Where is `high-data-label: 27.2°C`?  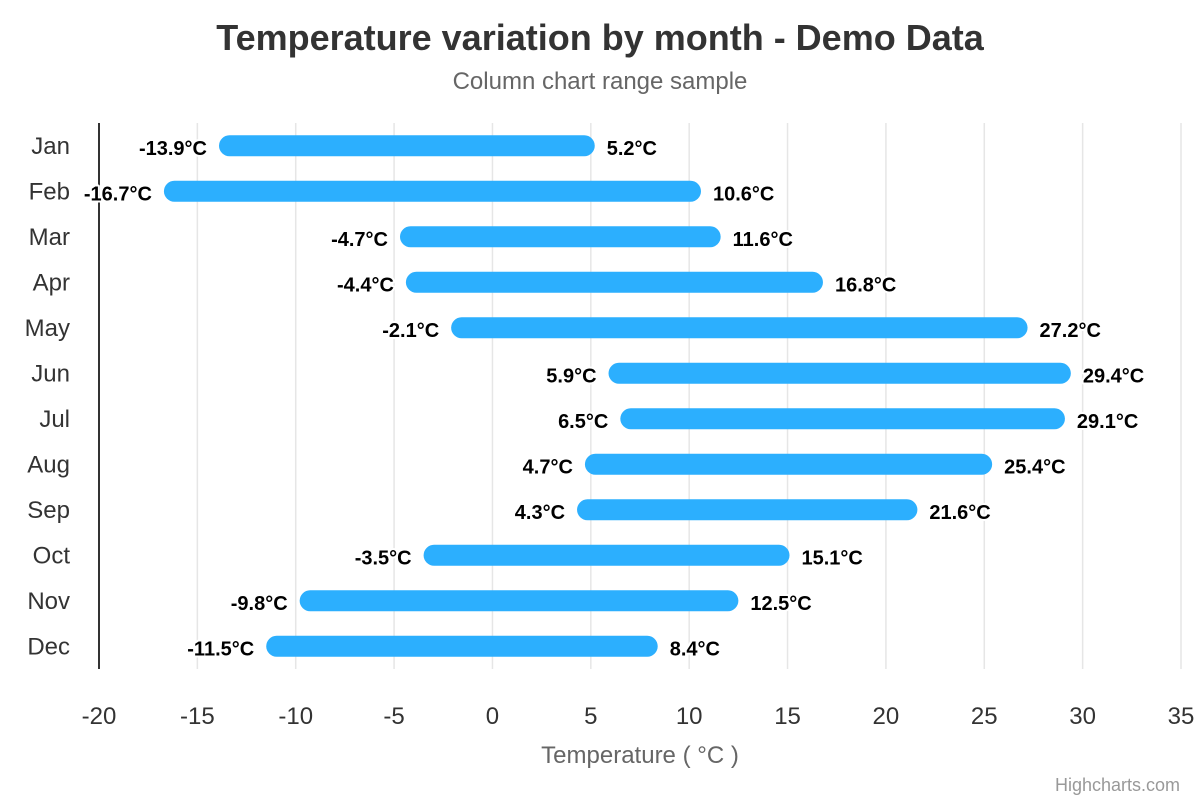
high-data-label: 27.2°C is located at coordinates (1070, 331).